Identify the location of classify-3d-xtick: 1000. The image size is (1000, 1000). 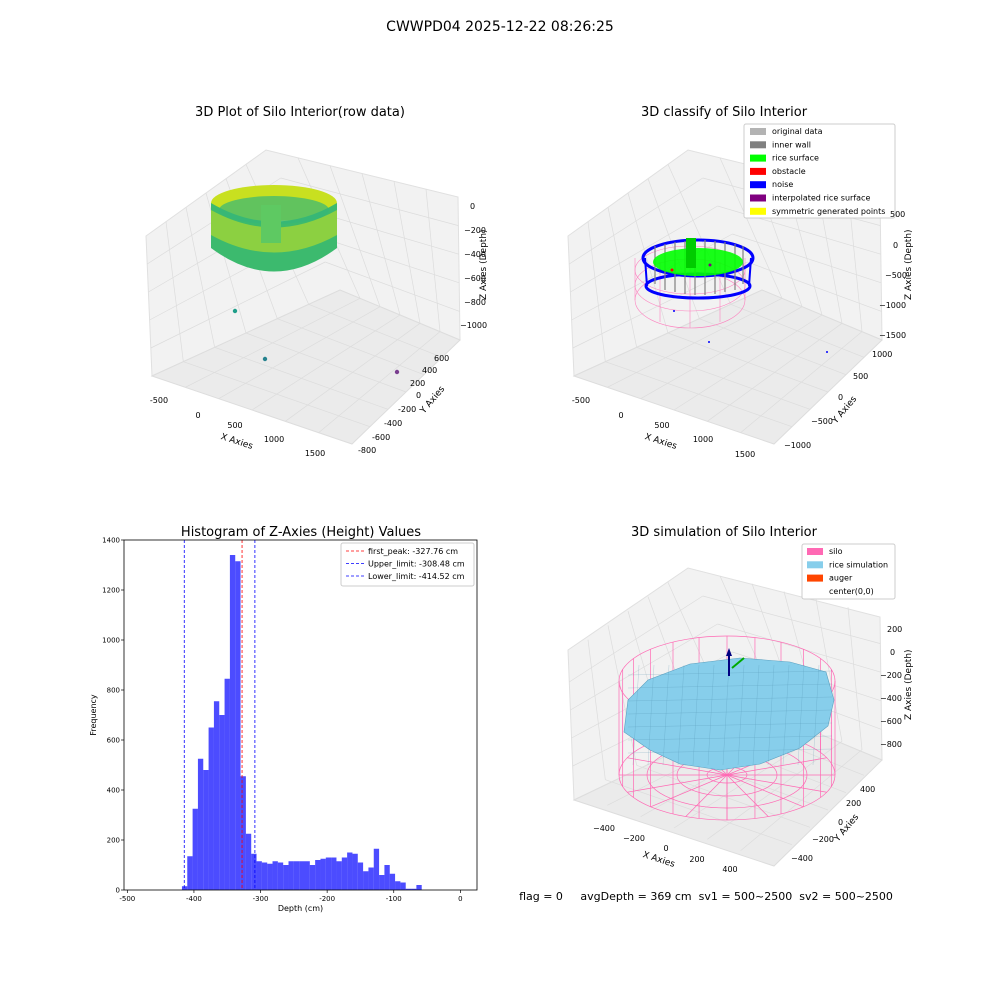
(703, 439).